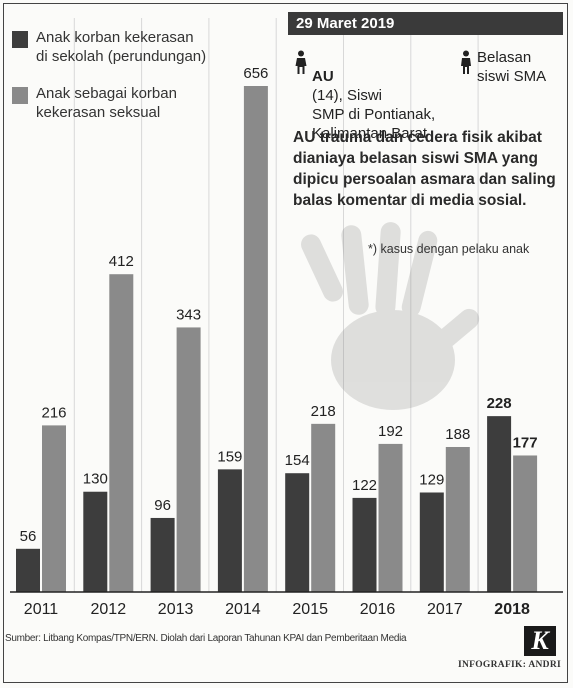 The width and height of the screenshot is (573, 688). Describe the element at coordinates (425, 23) in the screenshot. I see `date-banner: 29 Maret 2019` at that location.